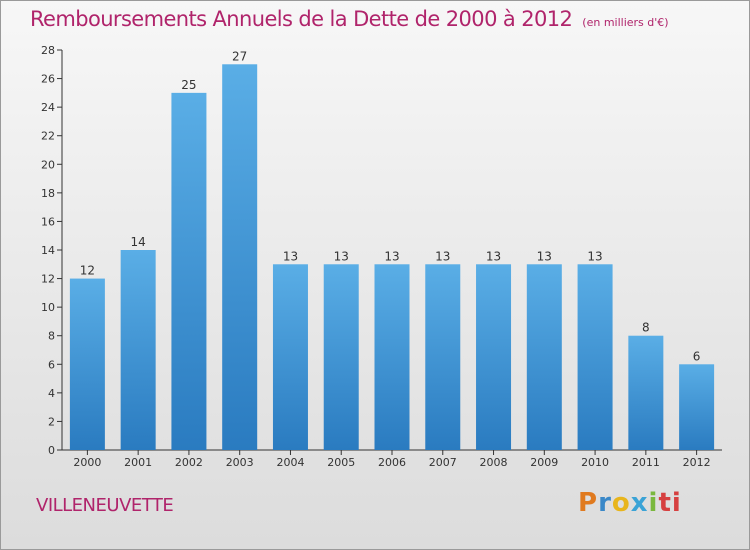  I want to click on value-label: 12, so click(87, 271).